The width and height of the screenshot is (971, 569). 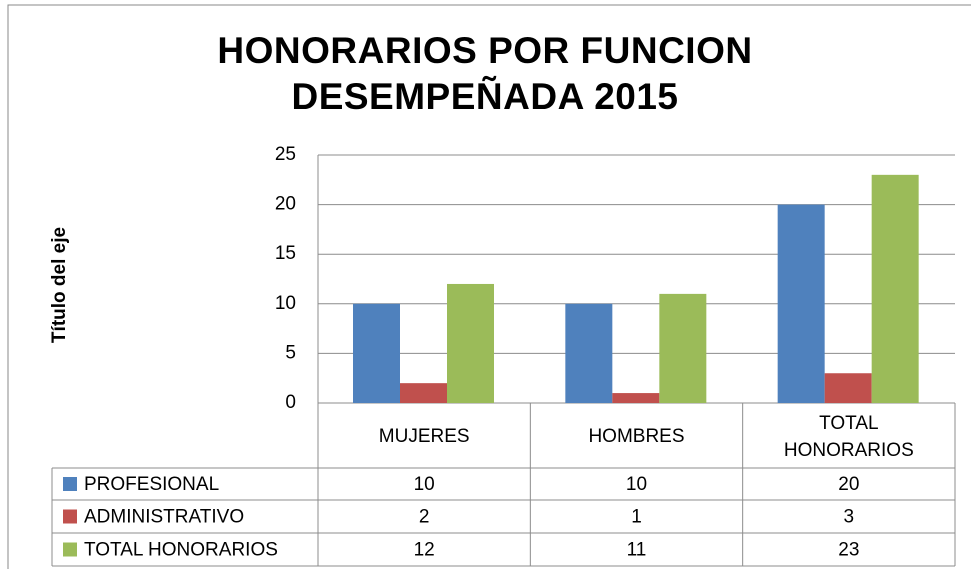 I want to click on category-label-box: HOMBRES, so click(x=636, y=436).